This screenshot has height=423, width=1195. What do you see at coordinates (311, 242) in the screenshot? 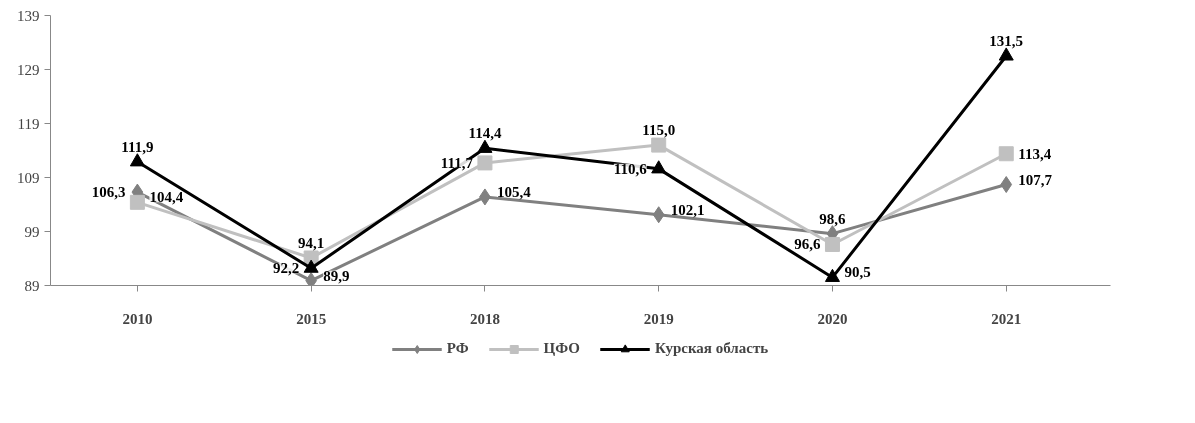
I see `data-label: 94,1` at bounding box center [311, 242].